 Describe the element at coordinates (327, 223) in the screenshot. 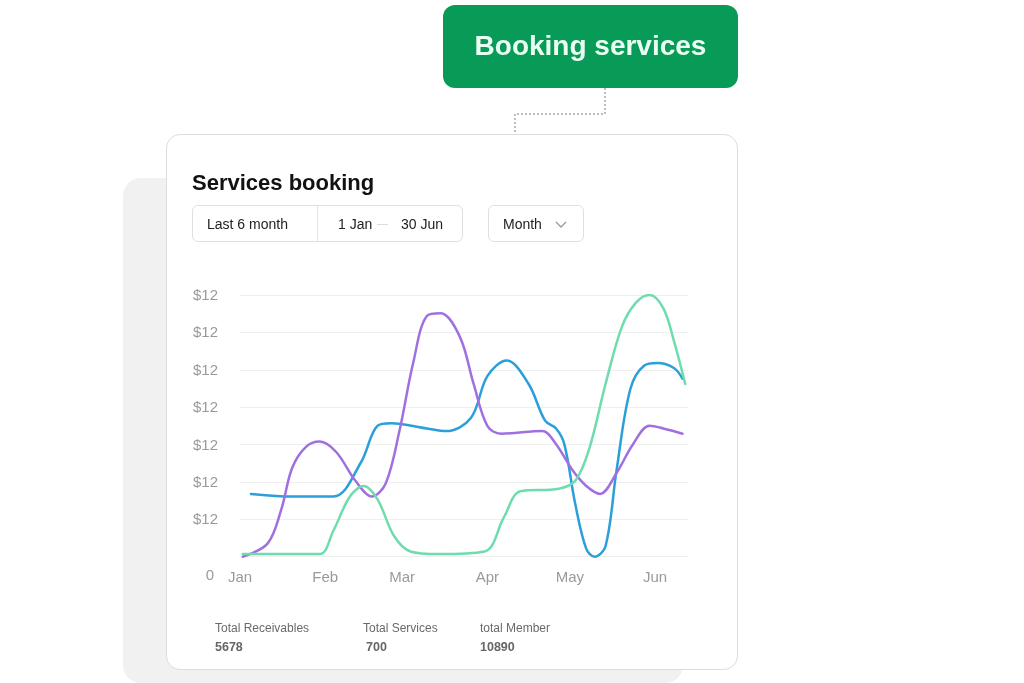

I see `date-range-control: Last 6 month 1 Jan 30 Jun` at that location.